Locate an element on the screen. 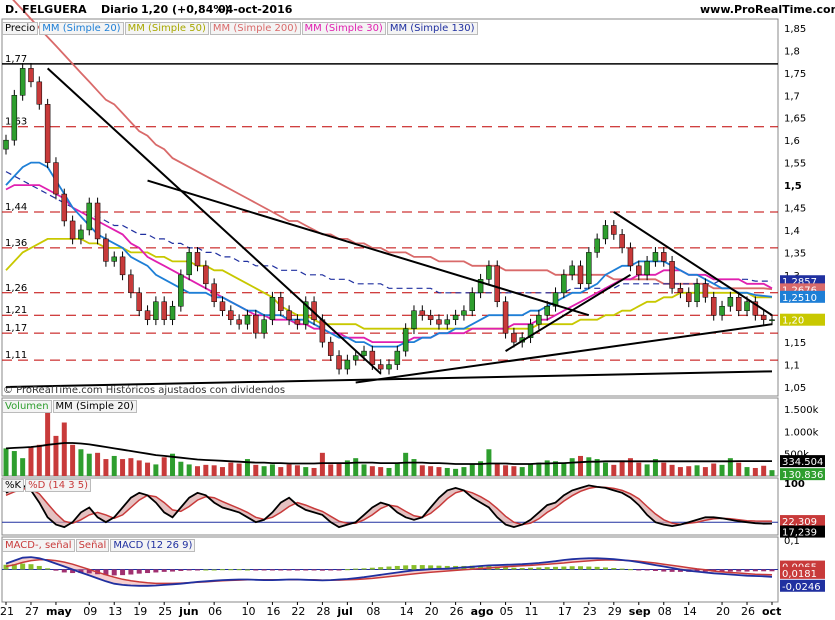  x-tick-label: jun is located at coordinates (188, 611).